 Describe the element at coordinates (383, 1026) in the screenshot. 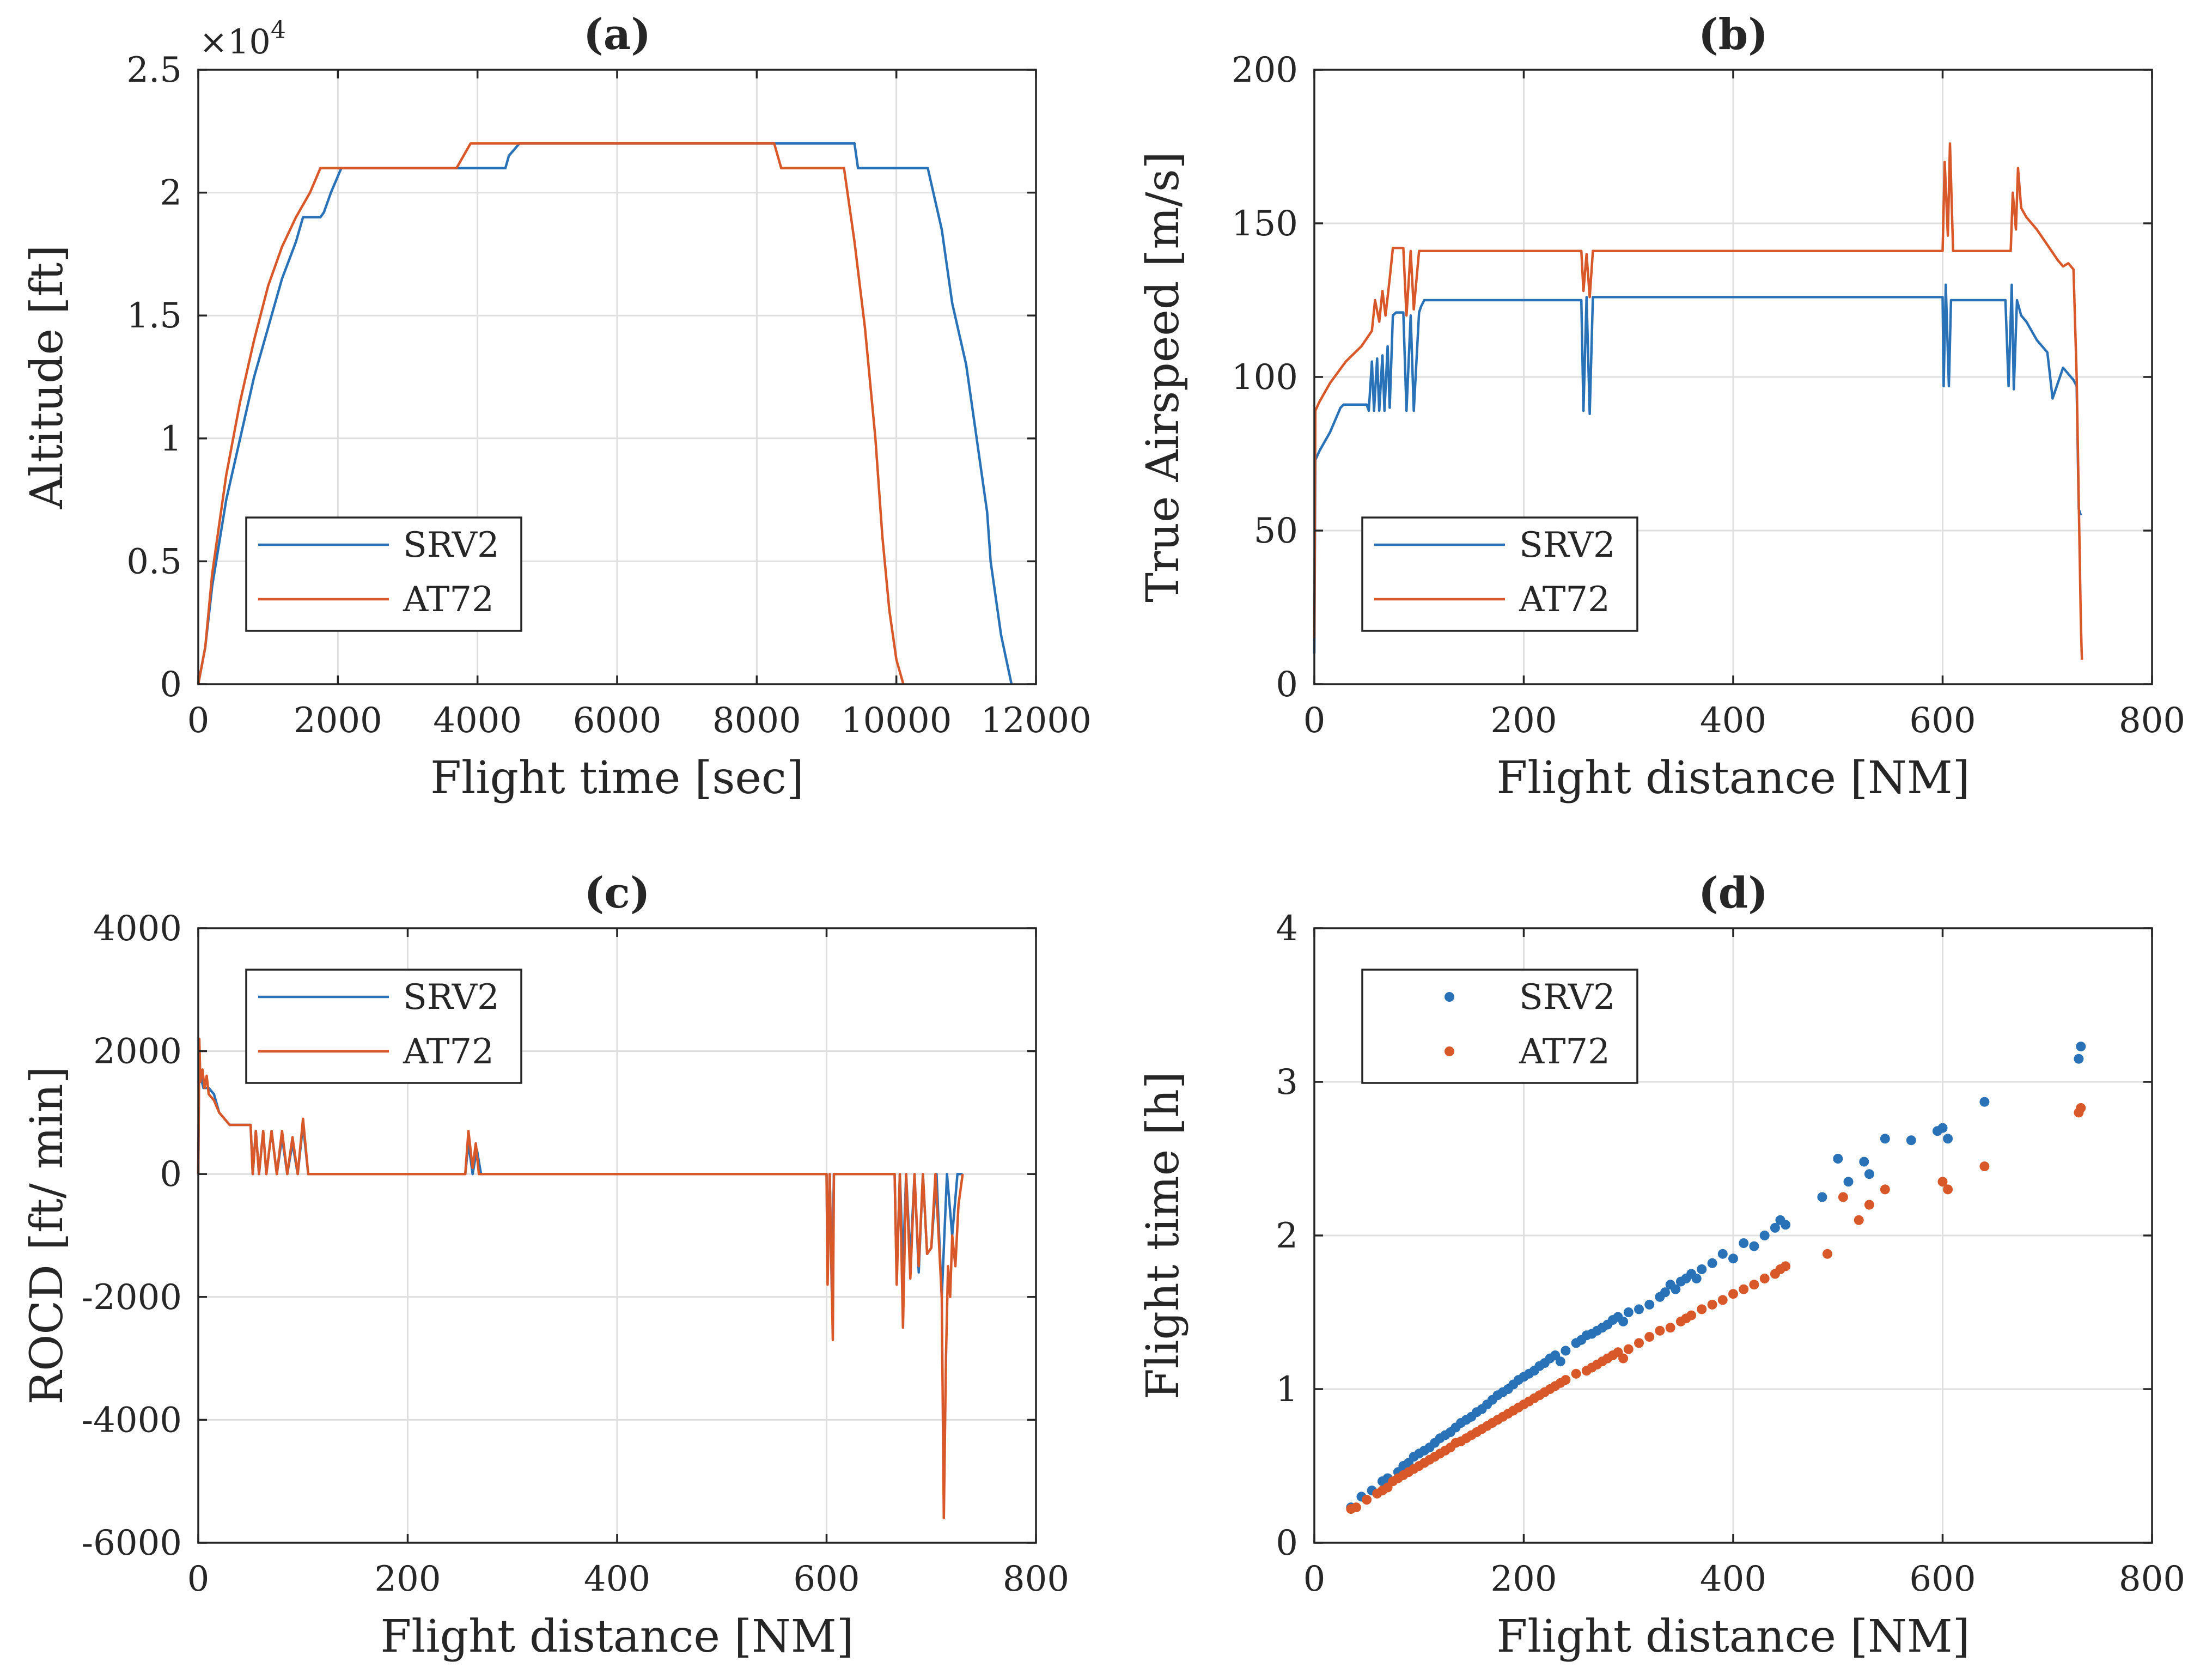

I see `legend-box` at that location.